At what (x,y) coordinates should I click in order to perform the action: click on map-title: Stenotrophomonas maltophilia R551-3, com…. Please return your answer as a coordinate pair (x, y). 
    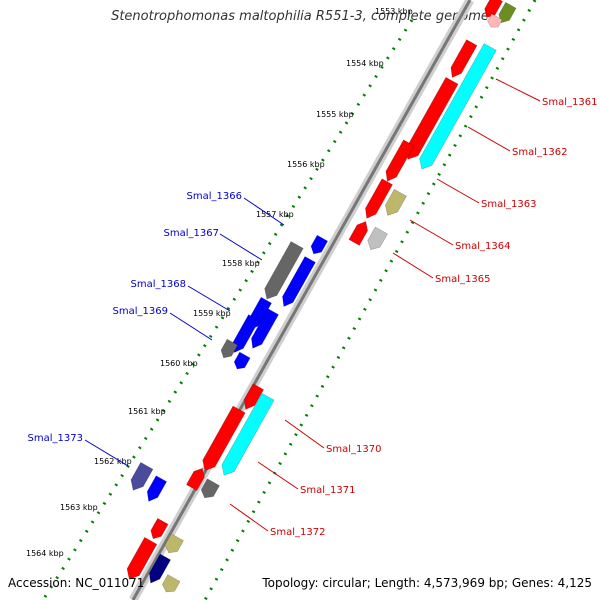
    Looking at the image, I should click on (300, 16).